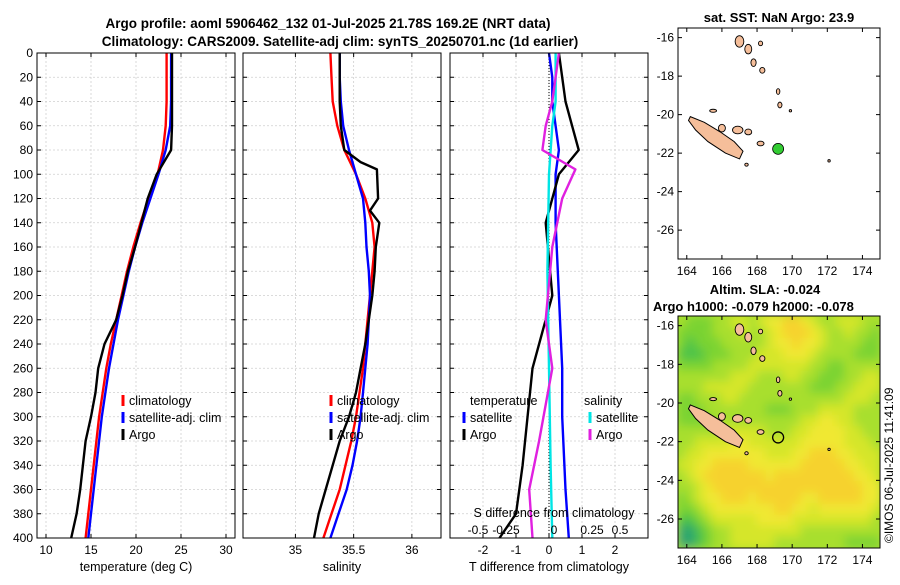 Image resolution: width=900 pixels, height=585 pixels. What do you see at coordinates (603, 401) in the screenshot?
I see `legend-header-salinity: salinity` at bounding box center [603, 401].